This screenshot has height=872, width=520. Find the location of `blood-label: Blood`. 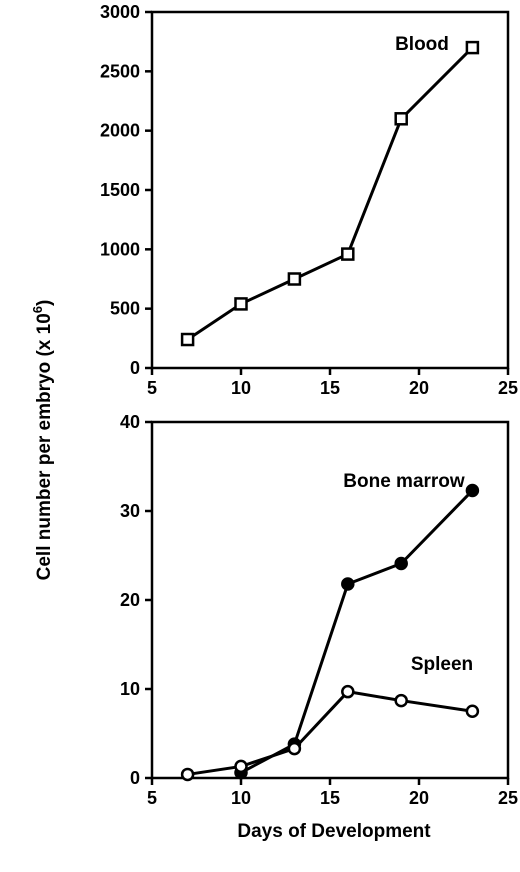

blood-label: Blood is located at coordinates (422, 44).